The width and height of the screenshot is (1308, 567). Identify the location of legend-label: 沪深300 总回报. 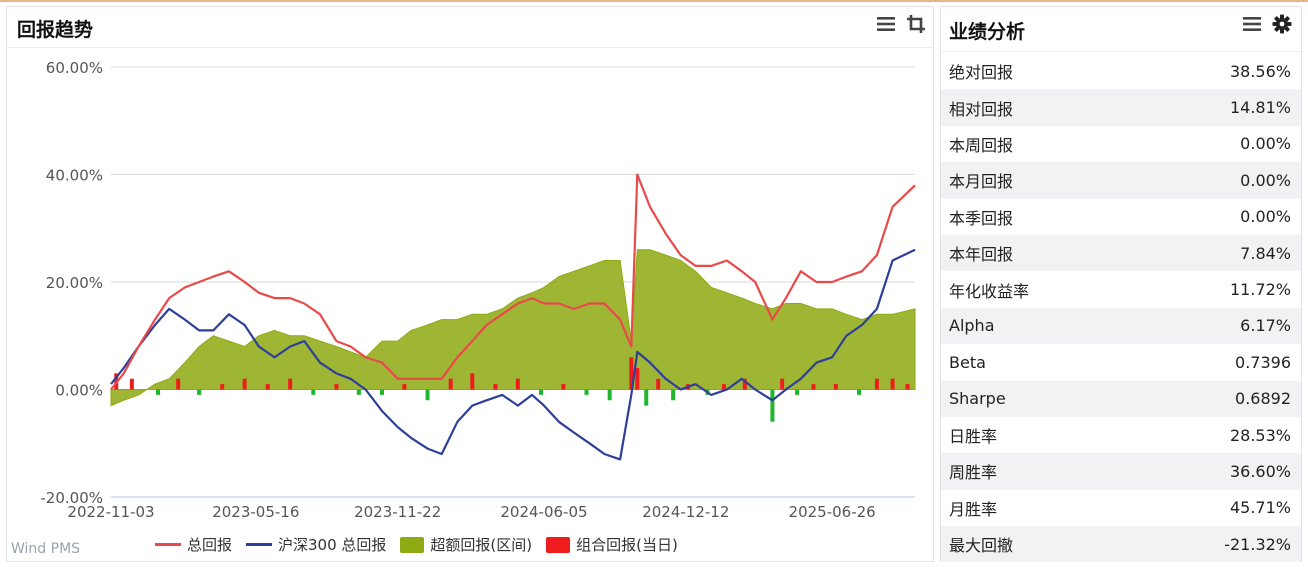
(332, 545).